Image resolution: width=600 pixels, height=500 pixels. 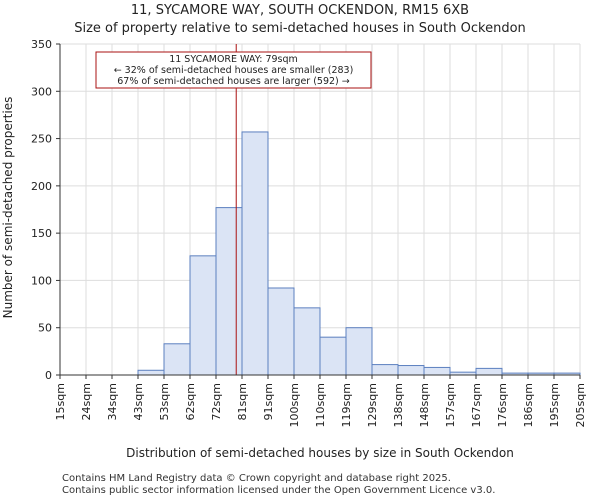 I want to click on x-tick-label: 157sqm, so click(x=450, y=405).